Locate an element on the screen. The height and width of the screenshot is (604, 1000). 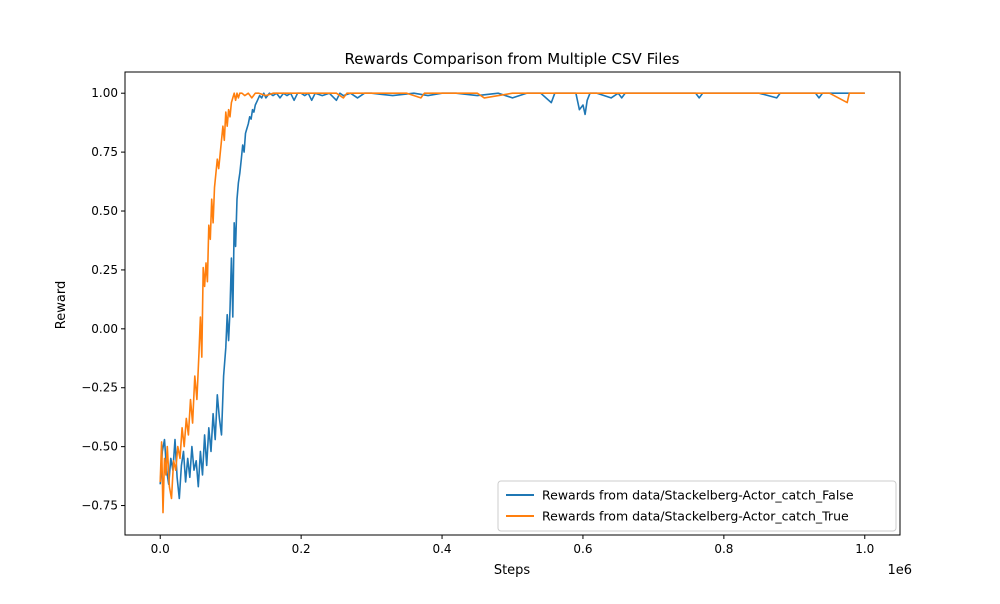
x-tick-label: 0.6 is located at coordinates (582, 549).